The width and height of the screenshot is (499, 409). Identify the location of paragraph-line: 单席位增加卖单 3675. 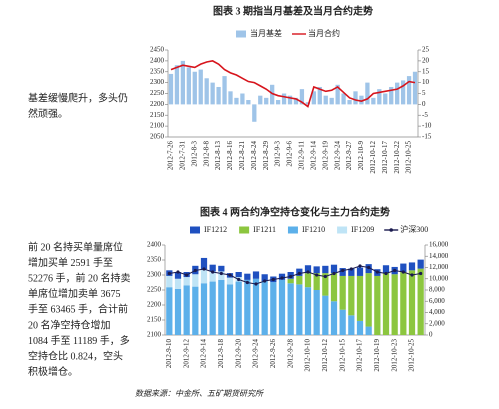
(74, 293).